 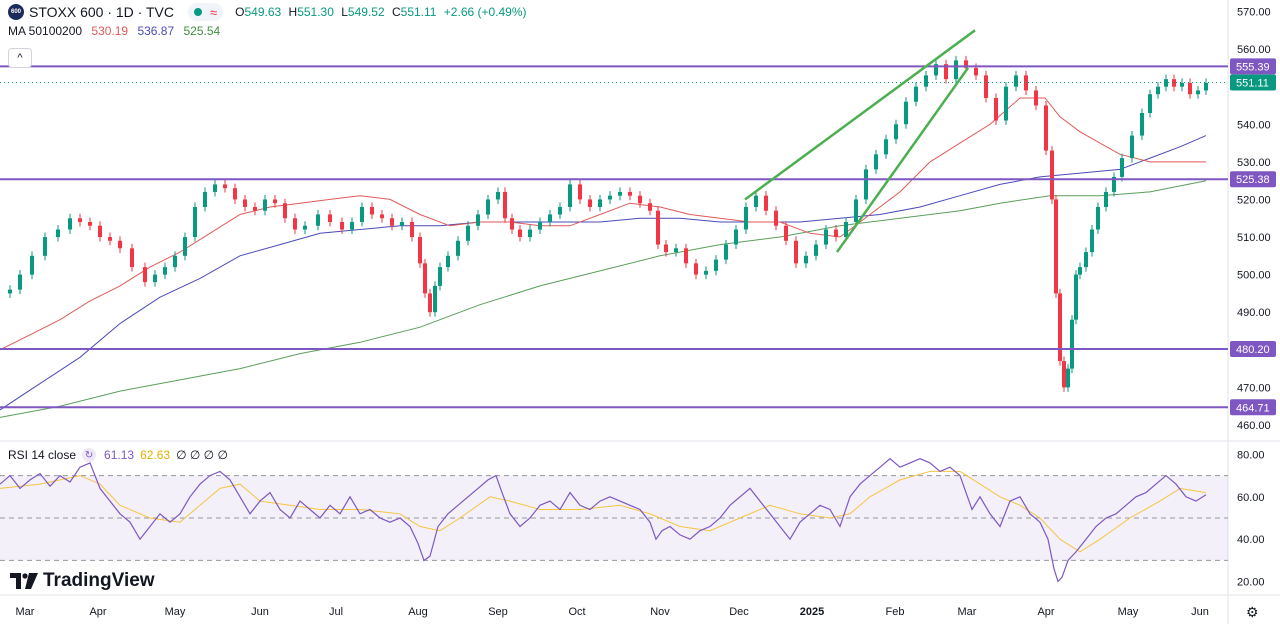 I want to click on level-price-label: 555.39, so click(x=1253, y=67).